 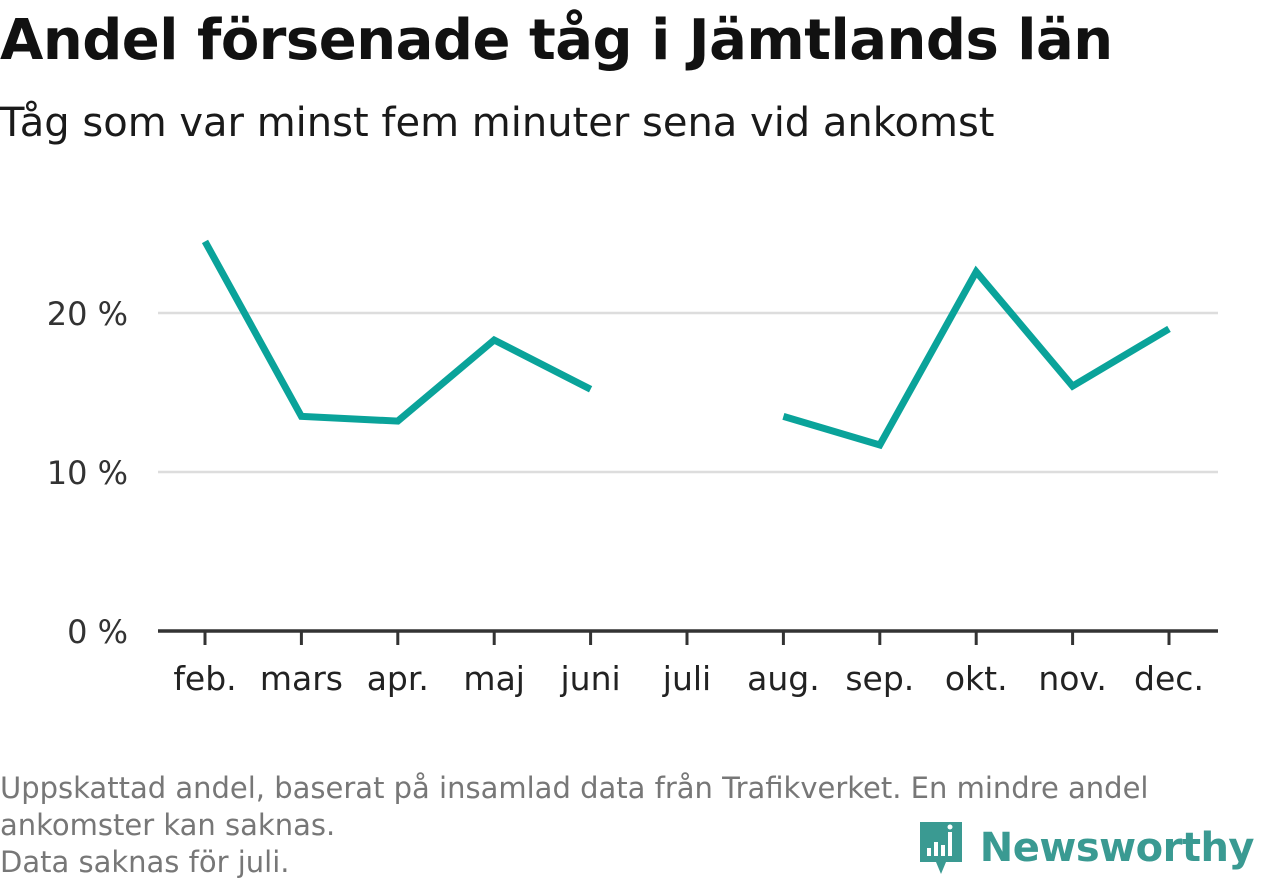 I want to click on x-tick-label: feb., so click(x=204, y=678).